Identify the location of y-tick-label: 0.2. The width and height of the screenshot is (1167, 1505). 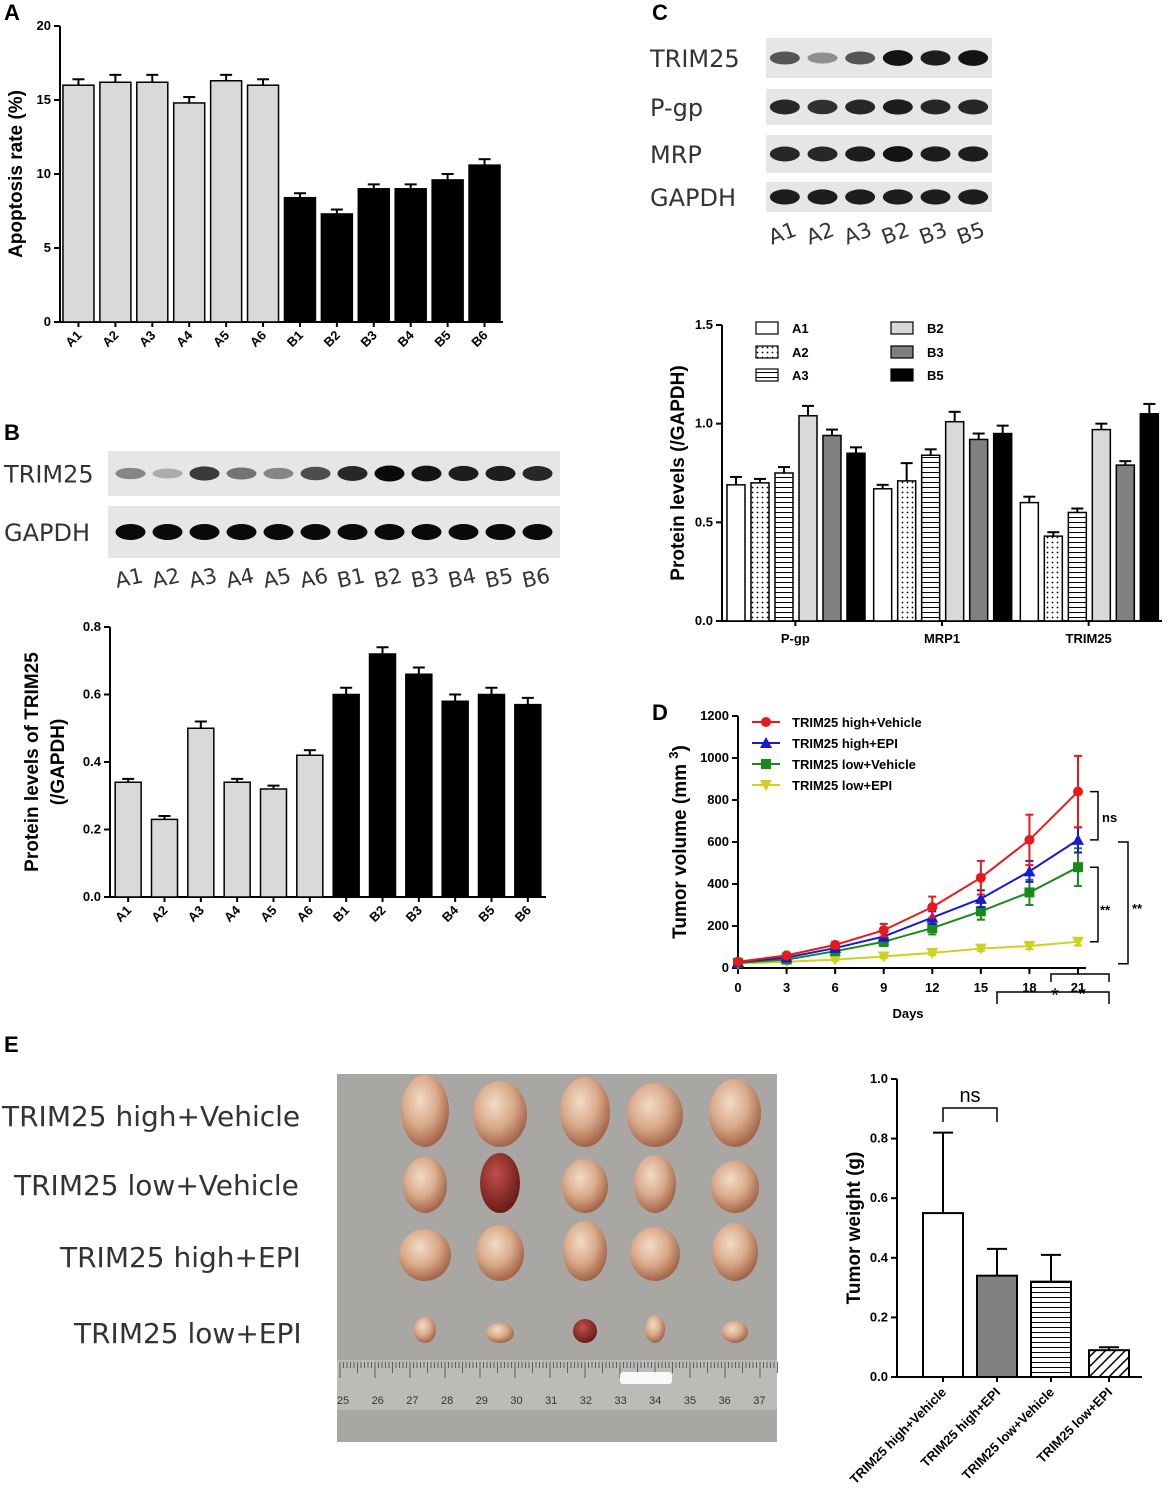
(879, 1316).